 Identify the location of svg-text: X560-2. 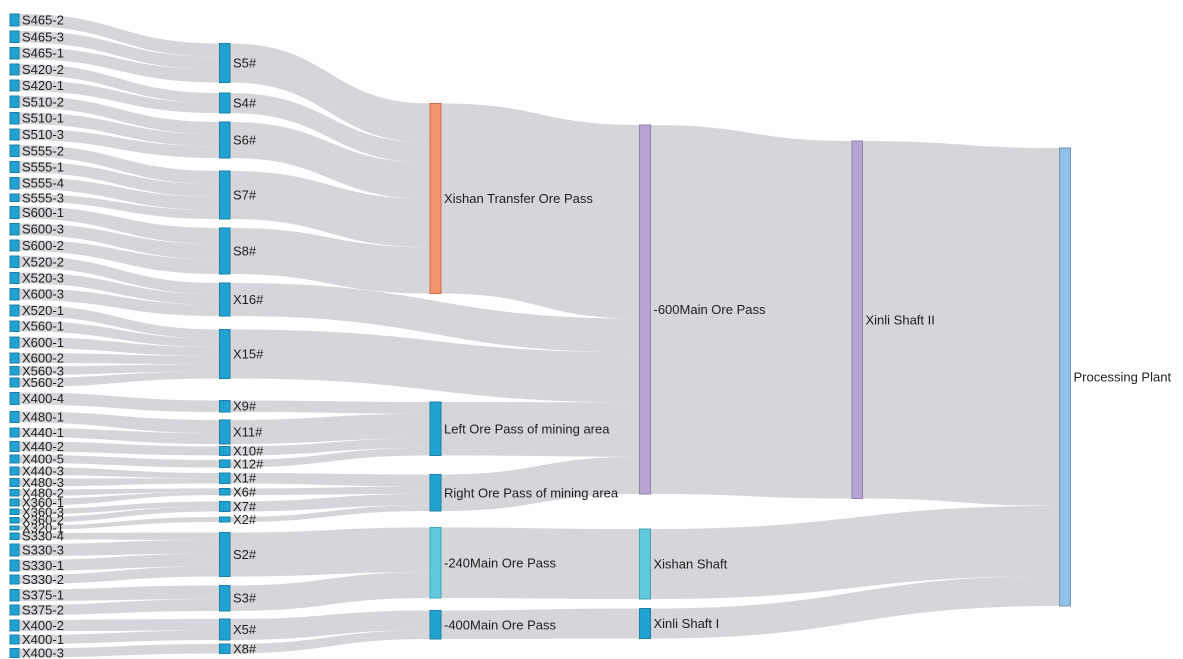
(43, 382).